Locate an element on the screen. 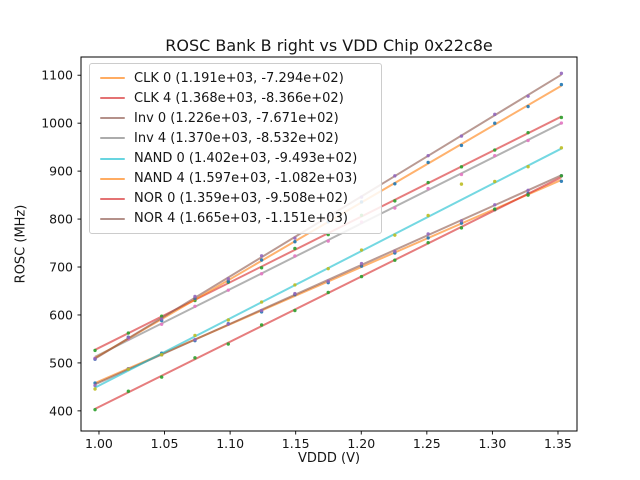  legend-item-label: NAND 4 (1.597e+03, -1.082e+03) is located at coordinates (246, 179).